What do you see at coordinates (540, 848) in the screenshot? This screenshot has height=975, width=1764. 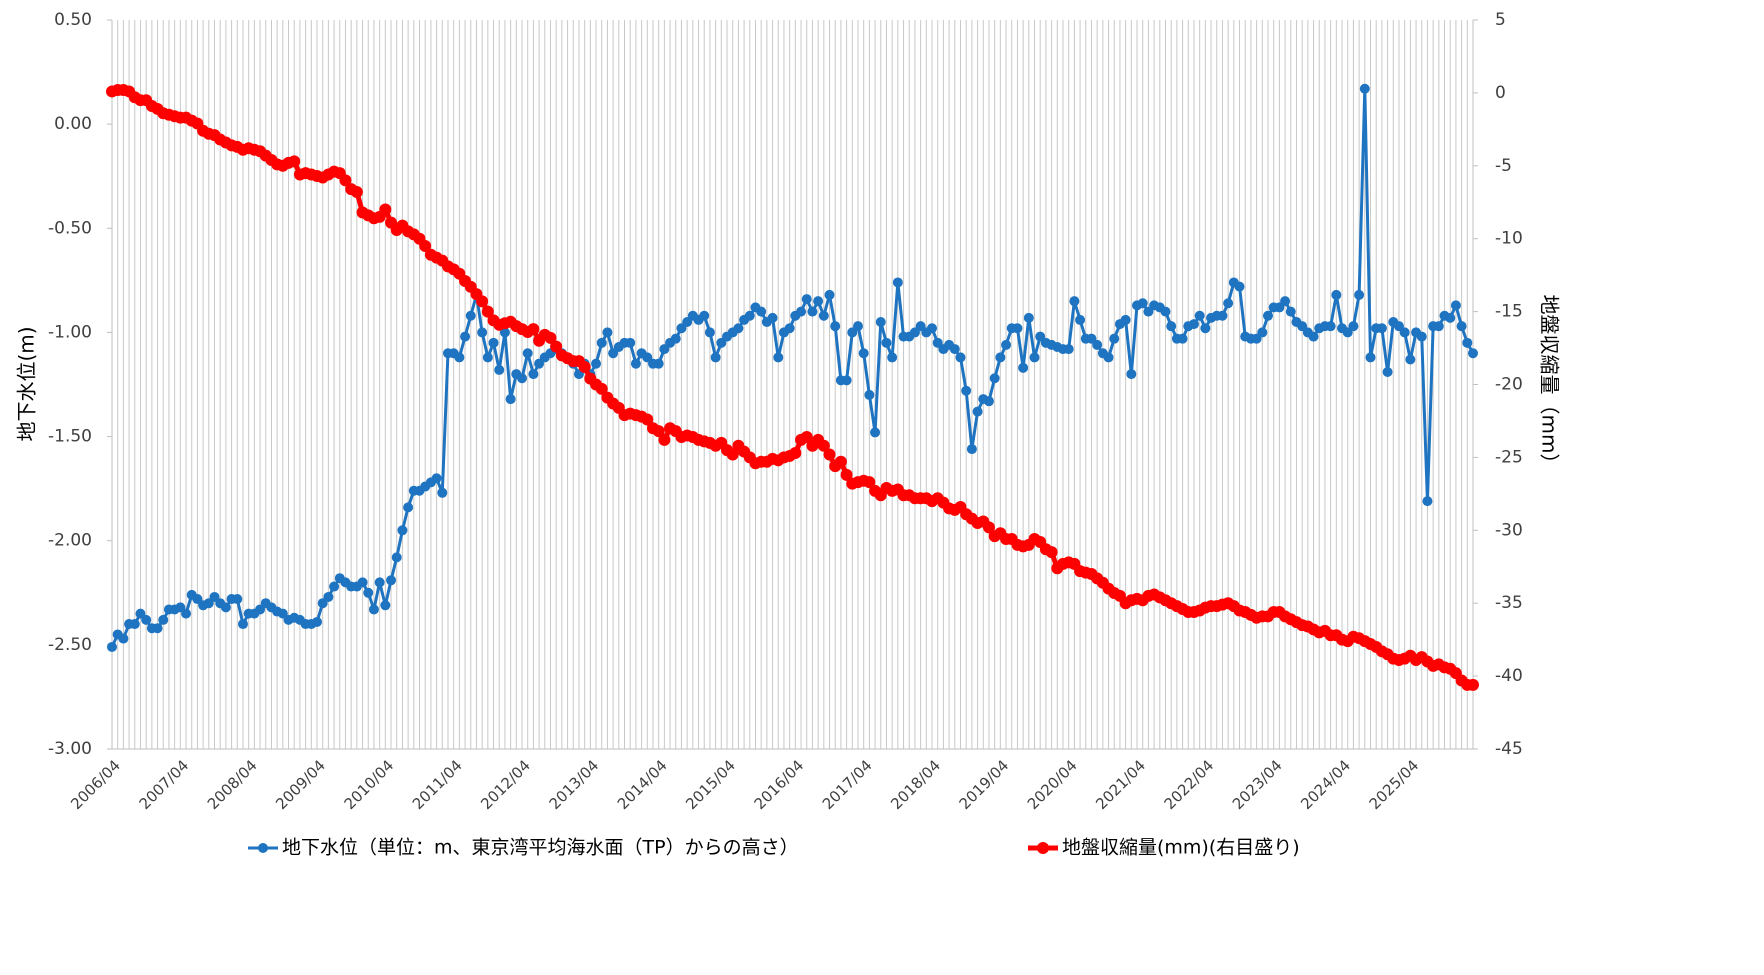 I see `legend-label: 地下水位（単位：m、東京湾平均海水面（TP）からの高さ）` at bounding box center [540, 848].